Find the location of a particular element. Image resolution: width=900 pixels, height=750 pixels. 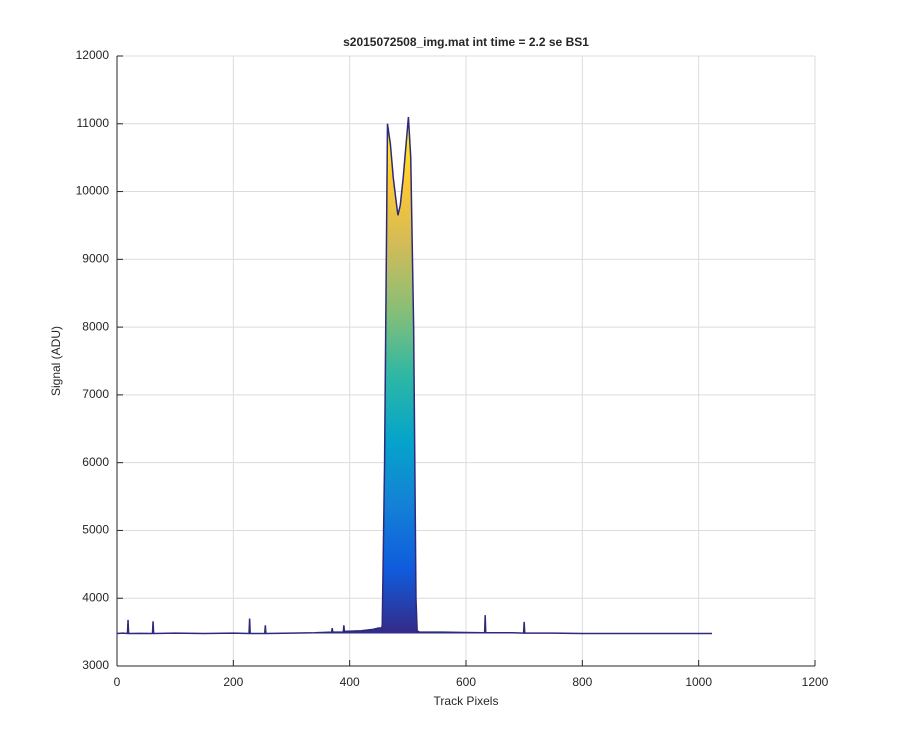

y-tick-label: 9000 is located at coordinates (95, 259).